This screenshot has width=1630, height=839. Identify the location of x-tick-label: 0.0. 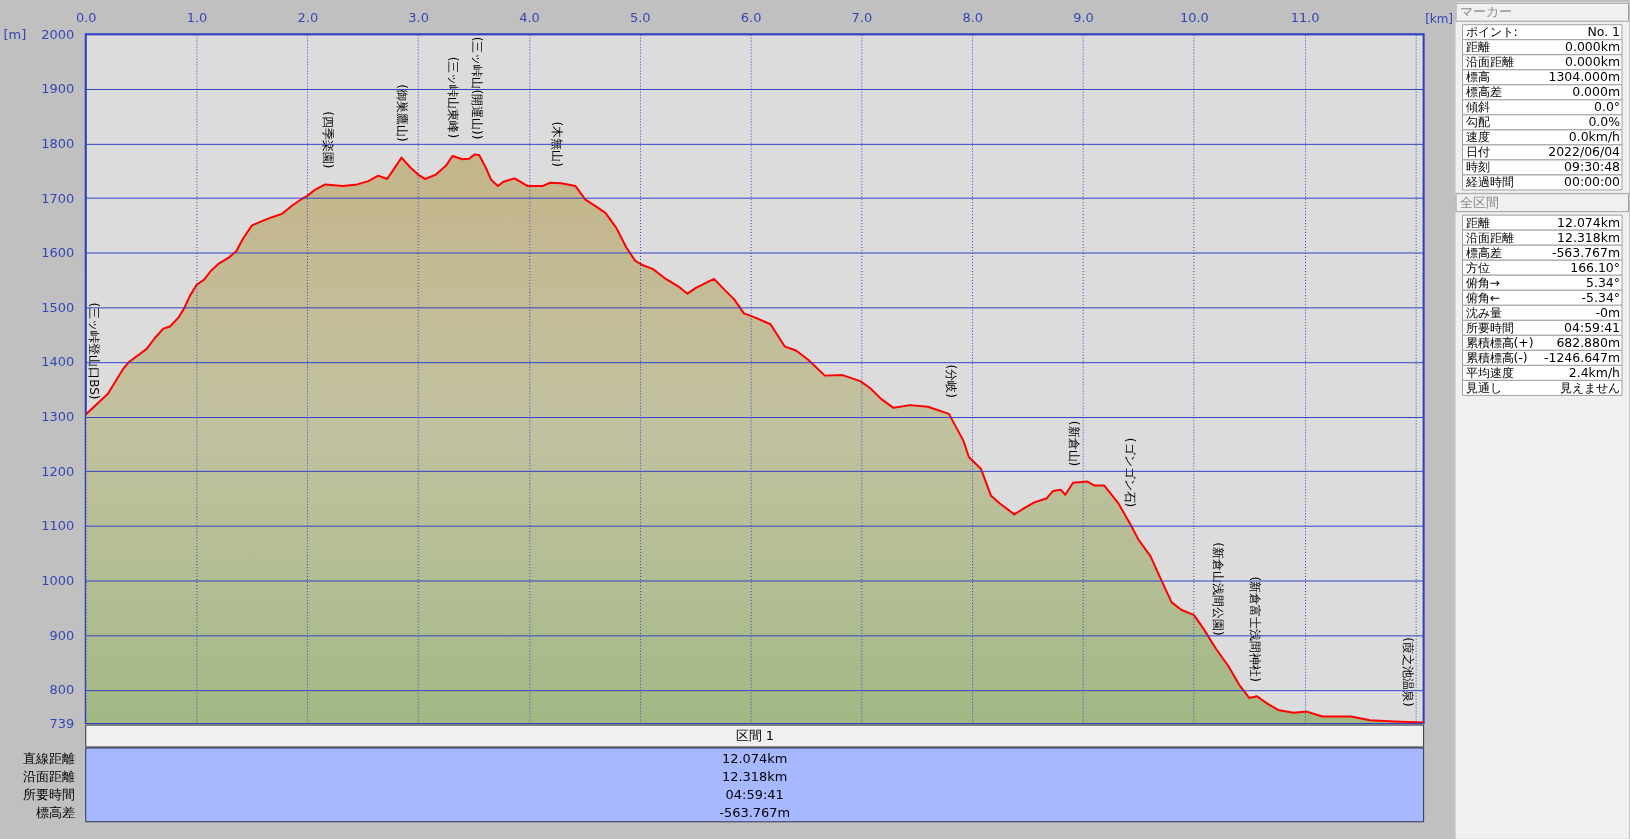
(86, 17).